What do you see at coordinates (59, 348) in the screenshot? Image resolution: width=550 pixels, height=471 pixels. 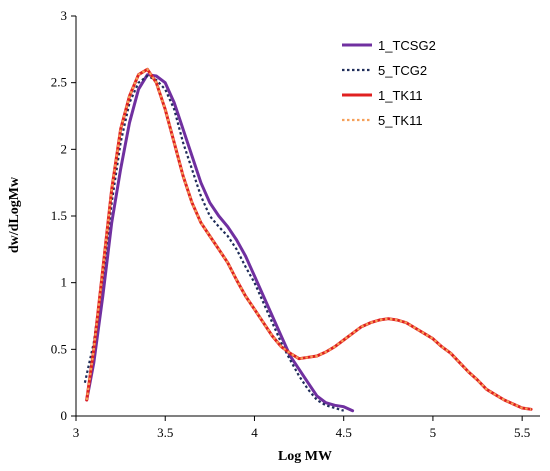 I see `y-tick-label: 0.5` at bounding box center [59, 348].